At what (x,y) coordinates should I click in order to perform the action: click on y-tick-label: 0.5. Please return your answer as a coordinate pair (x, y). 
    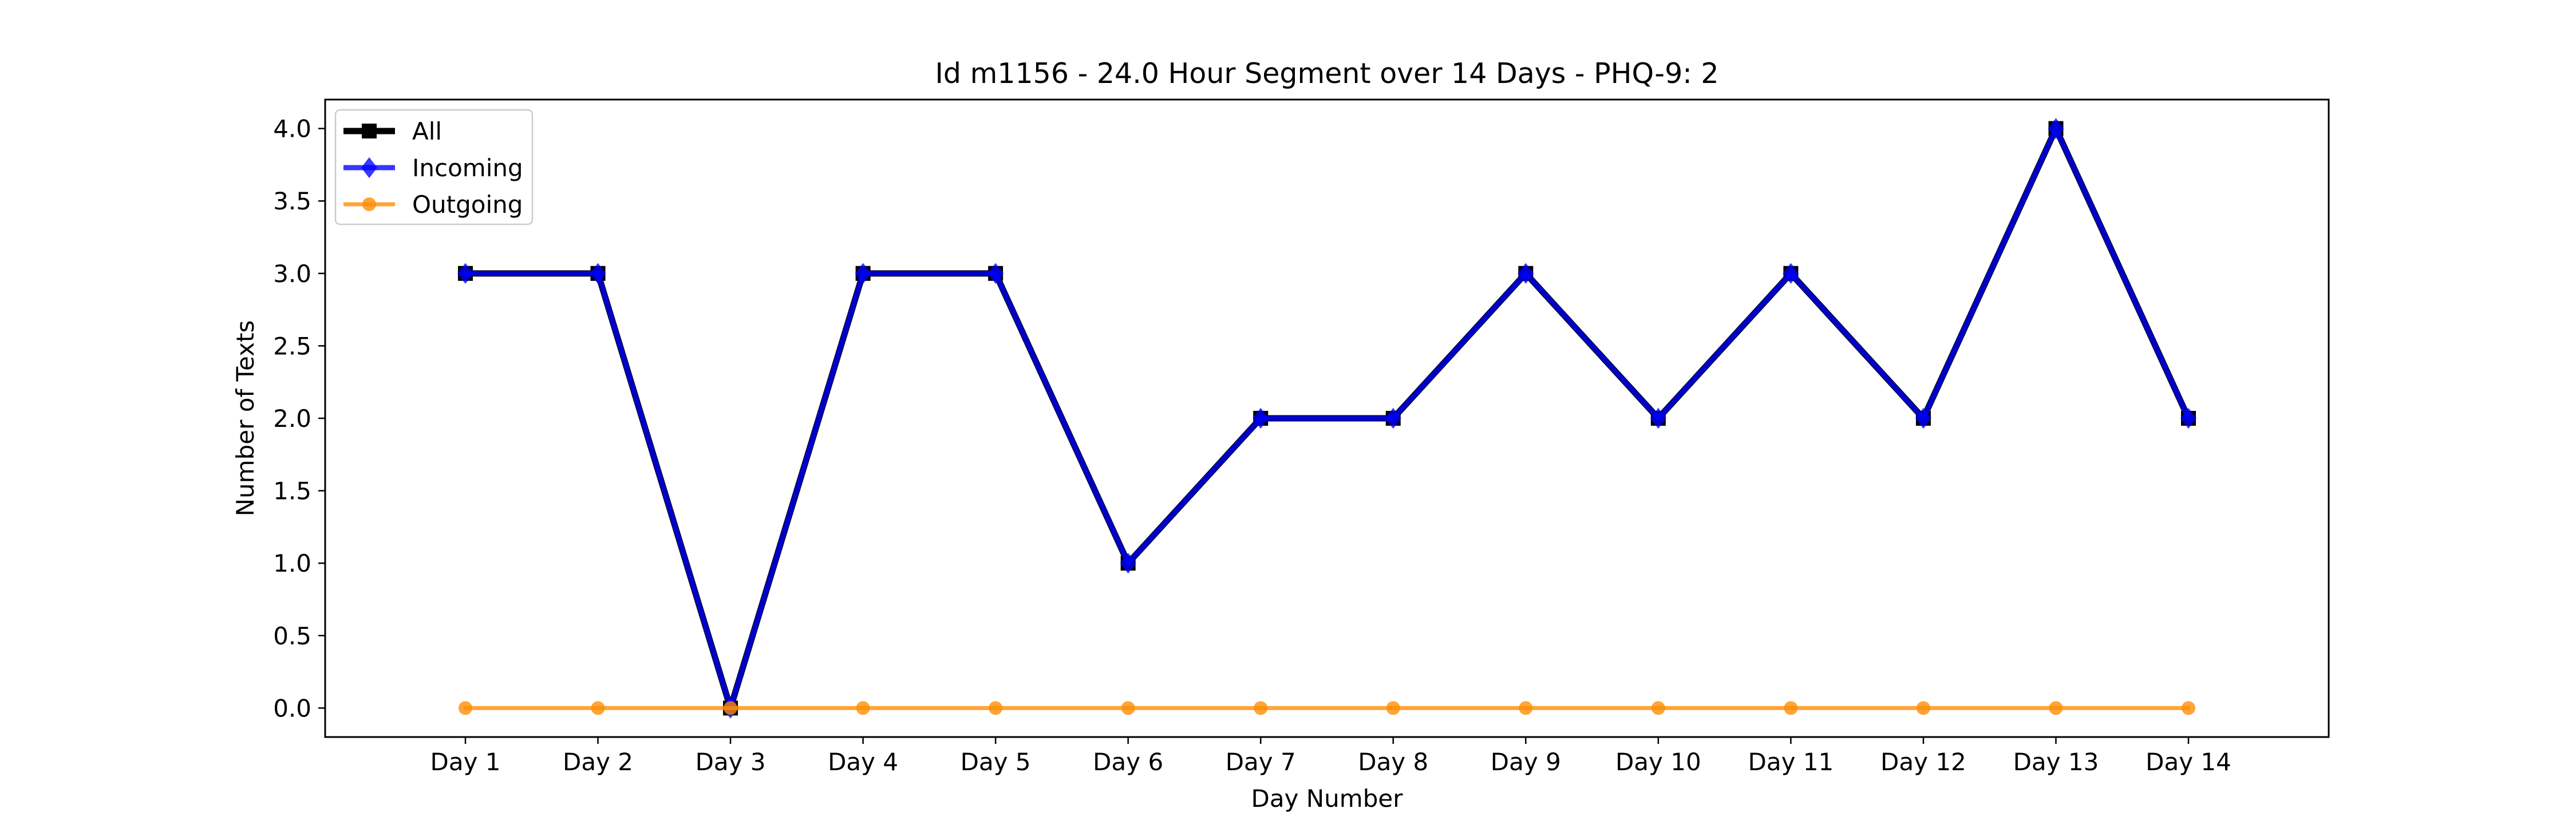
    Looking at the image, I should click on (292, 636).